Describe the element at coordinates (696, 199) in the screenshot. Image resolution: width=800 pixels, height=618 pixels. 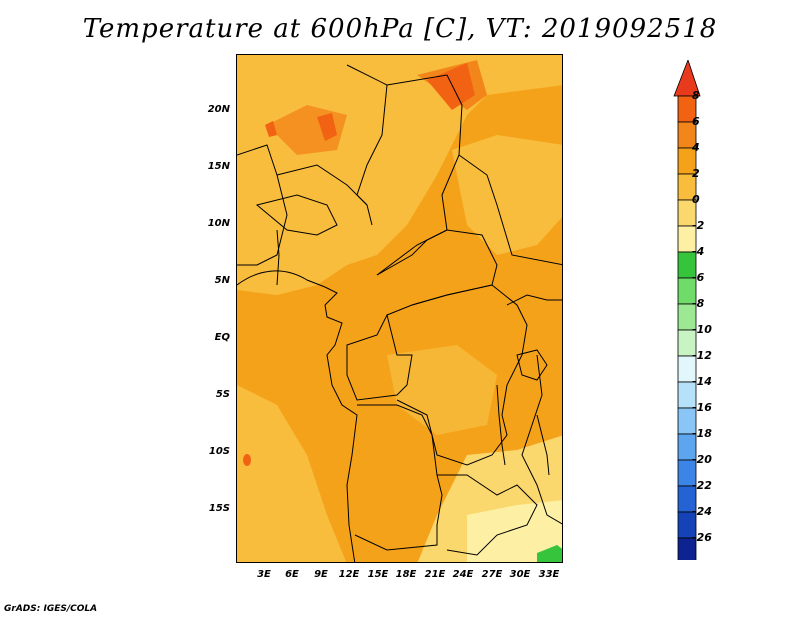
I see `colorbar-label: 0` at that location.